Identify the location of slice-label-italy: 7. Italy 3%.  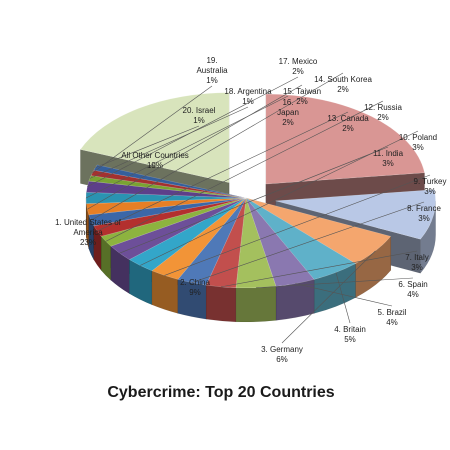
(417, 262).